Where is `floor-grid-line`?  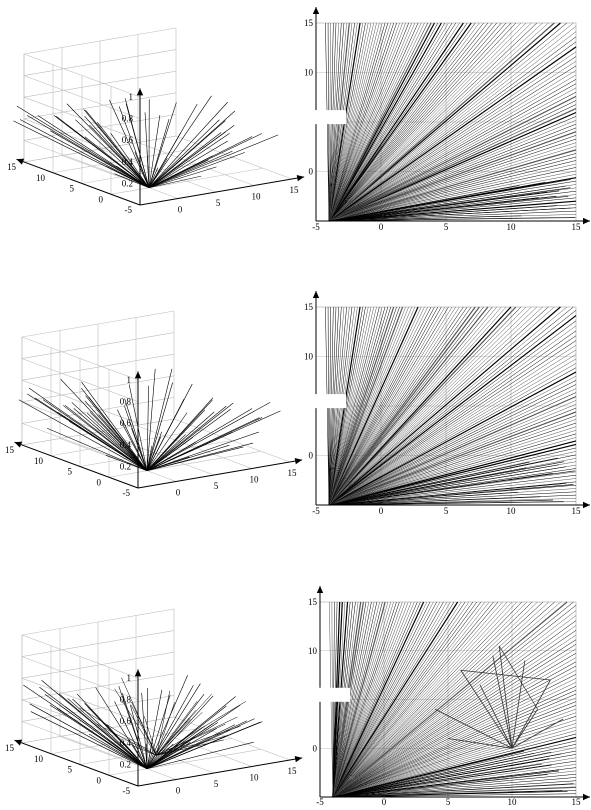 floor-grid-line is located at coordinates (194, 447).